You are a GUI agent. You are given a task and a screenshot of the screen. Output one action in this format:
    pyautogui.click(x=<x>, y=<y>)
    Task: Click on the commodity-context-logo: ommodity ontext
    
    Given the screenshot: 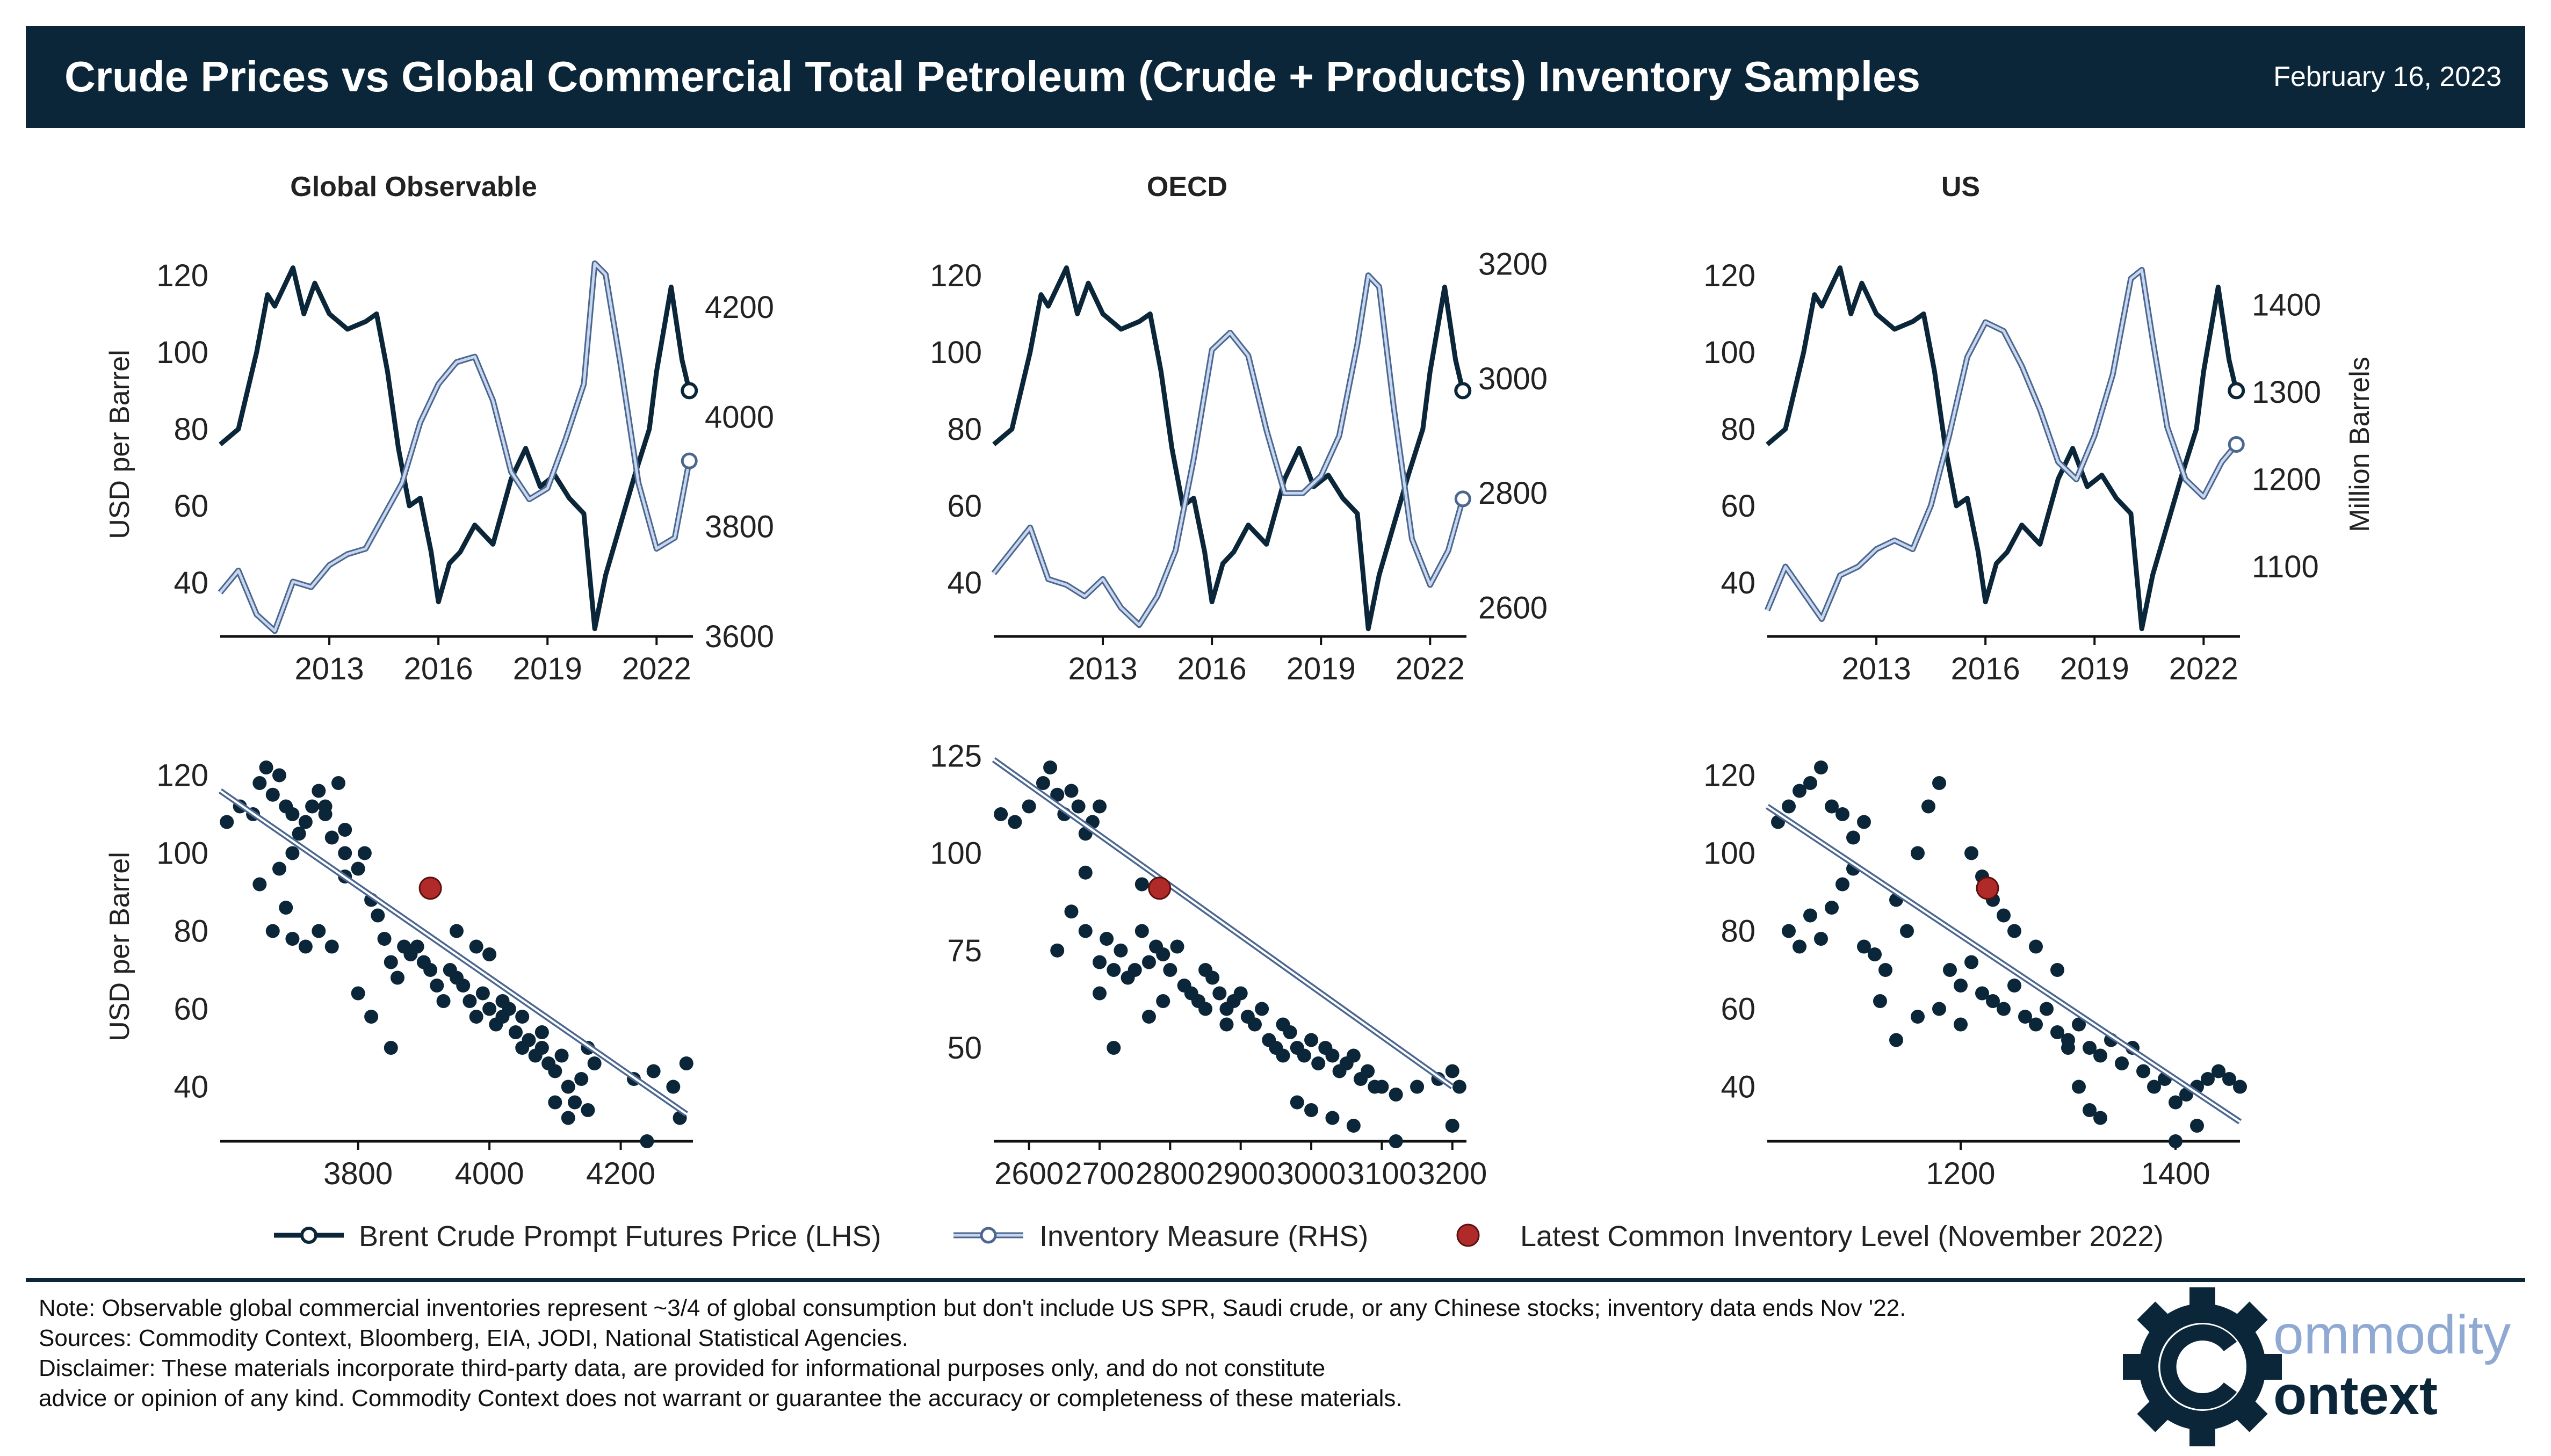 What is the action you would take?
    pyautogui.click(x=2317, y=1367)
    